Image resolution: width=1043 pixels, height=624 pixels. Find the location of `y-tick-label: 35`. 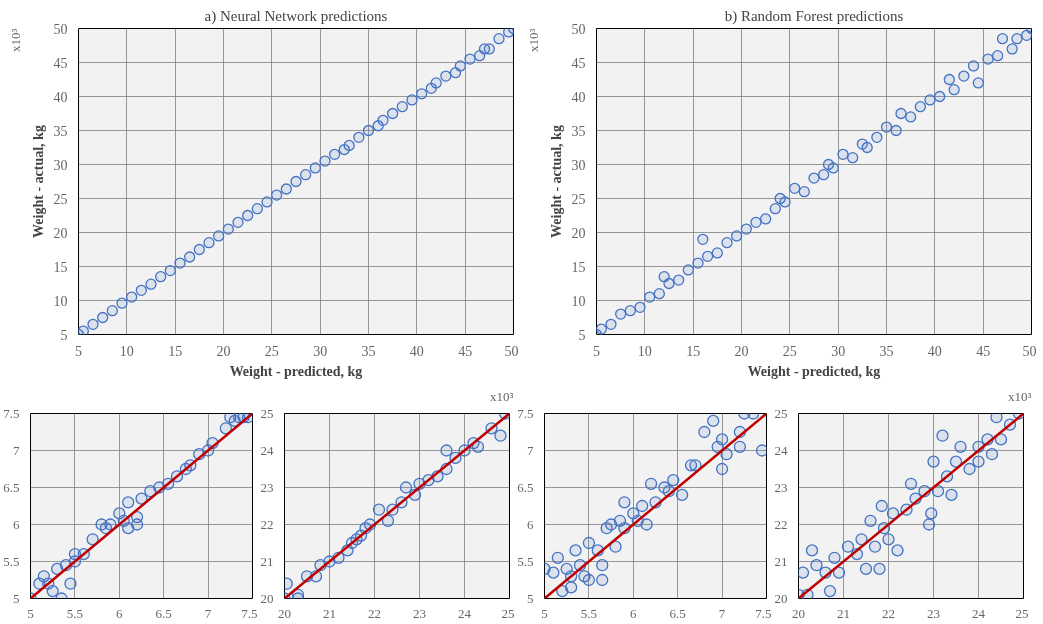

y-tick-label: 35 is located at coordinates (578, 131).